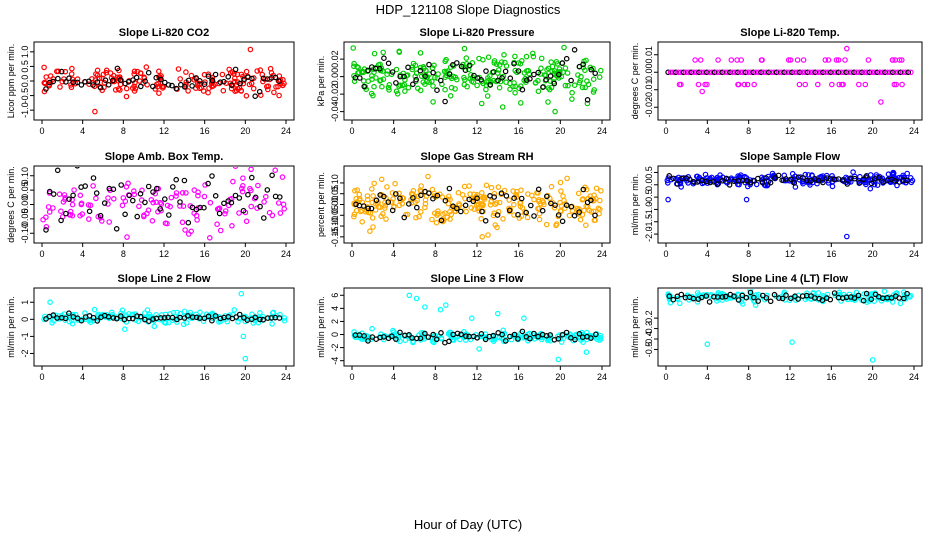  What do you see at coordinates (649, 107) in the screenshot?
I see `y-tick-label: -0.02` at bounding box center [649, 107].